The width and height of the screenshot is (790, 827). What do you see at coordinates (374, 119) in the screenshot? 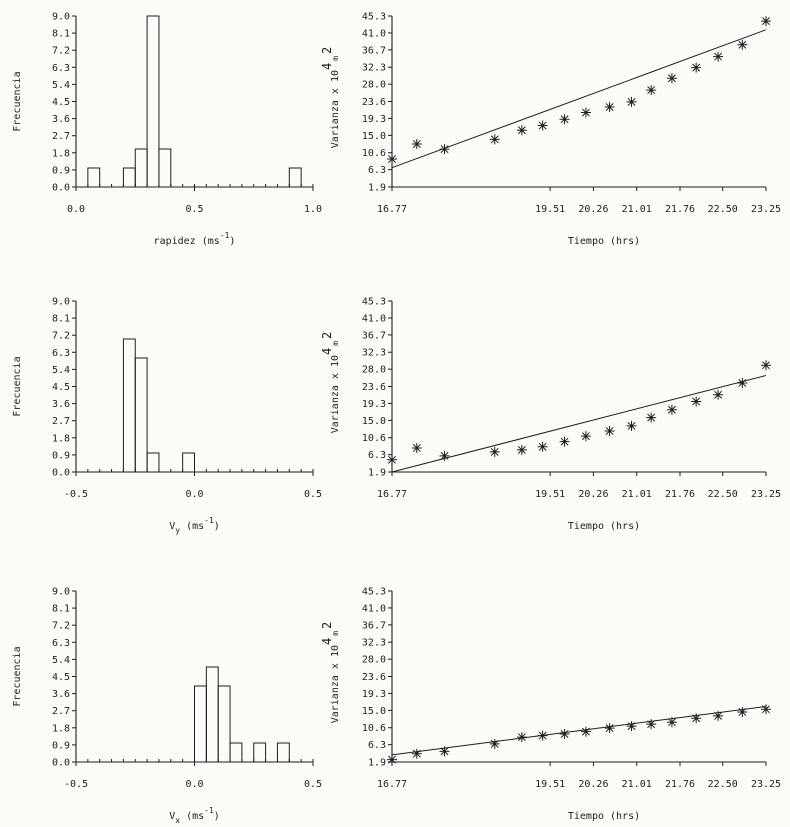
I see `y-tick-label: 19.3` at bounding box center [374, 119].